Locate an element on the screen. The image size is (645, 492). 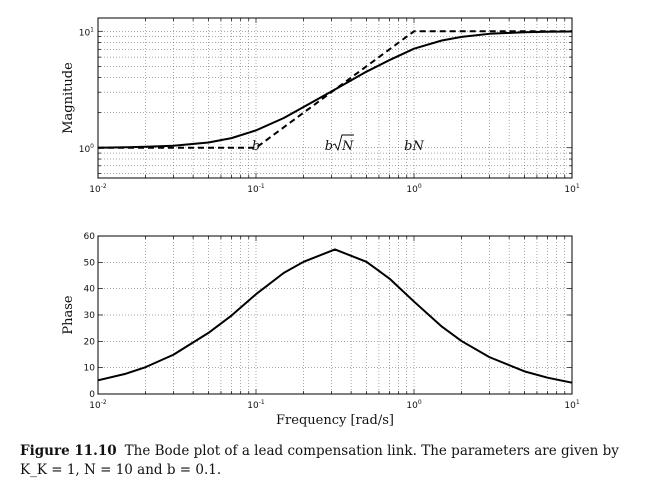
y-axis-label: Magnitude is located at coordinates (68, 98).